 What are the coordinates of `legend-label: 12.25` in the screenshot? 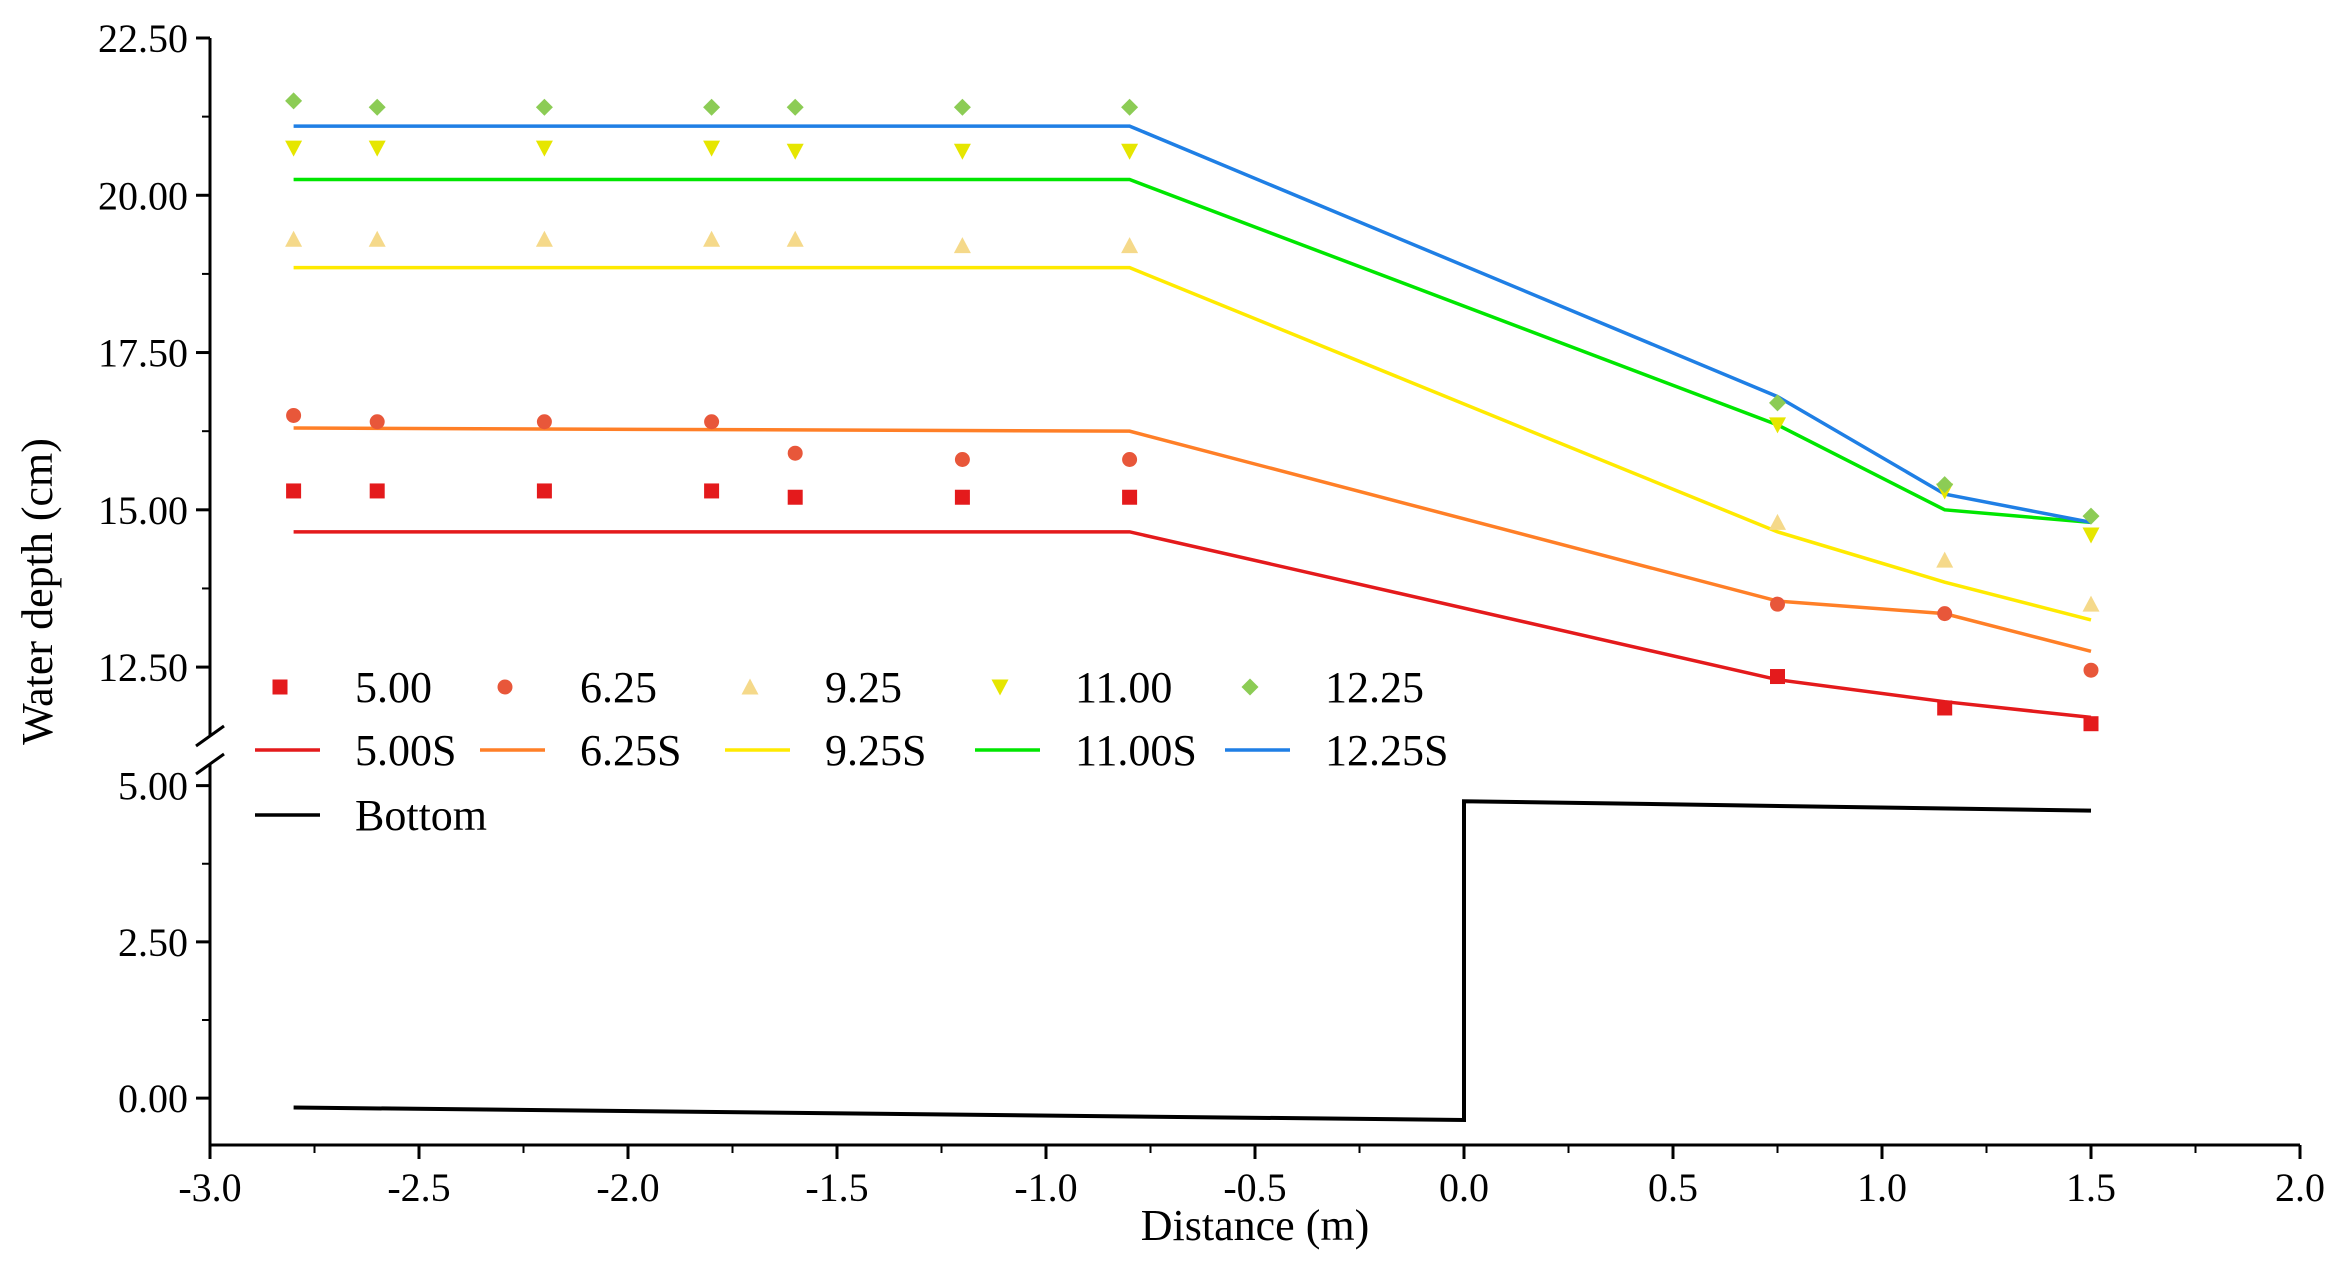 It's located at (1374, 687).